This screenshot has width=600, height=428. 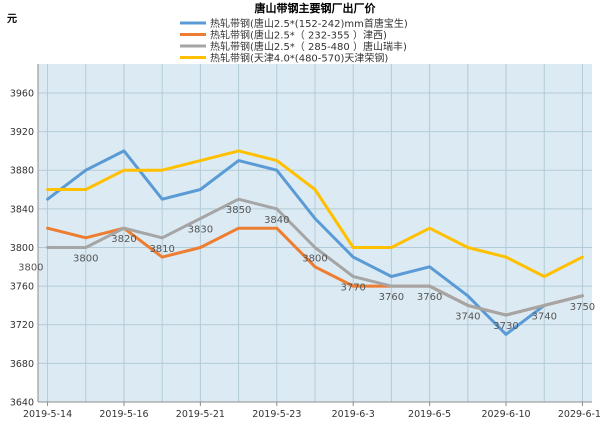 I want to click on data-label: 3830, so click(x=200, y=230).